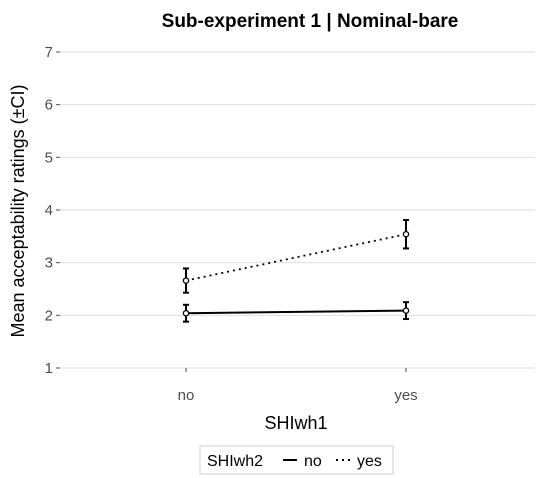 This screenshot has height=478, width=550. What do you see at coordinates (49, 52) in the screenshot?
I see `y-tick-label: 7` at bounding box center [49, 52].